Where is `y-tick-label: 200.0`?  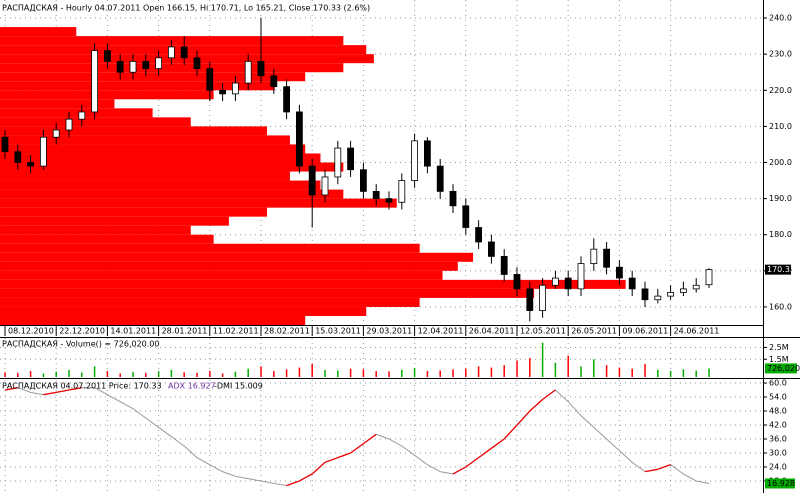
y-tick-label: 200.0 is located at coordinates (780, 162).